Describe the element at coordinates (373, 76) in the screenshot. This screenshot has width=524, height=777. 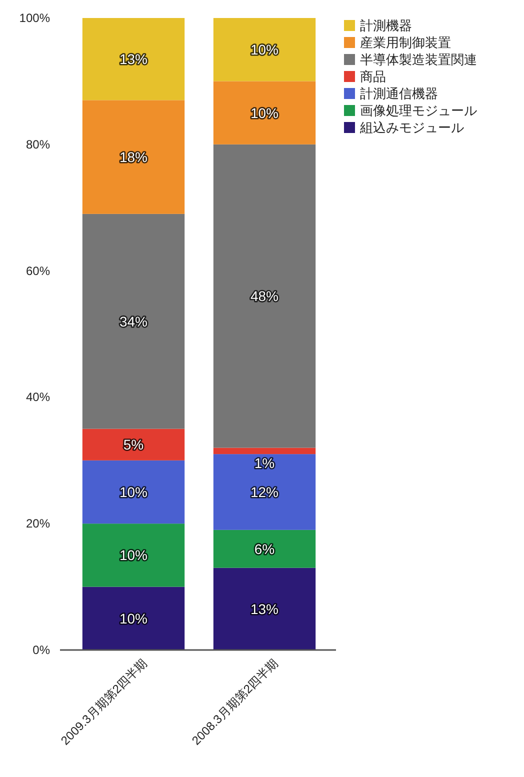
I see `legend-label: 商品` at that location.